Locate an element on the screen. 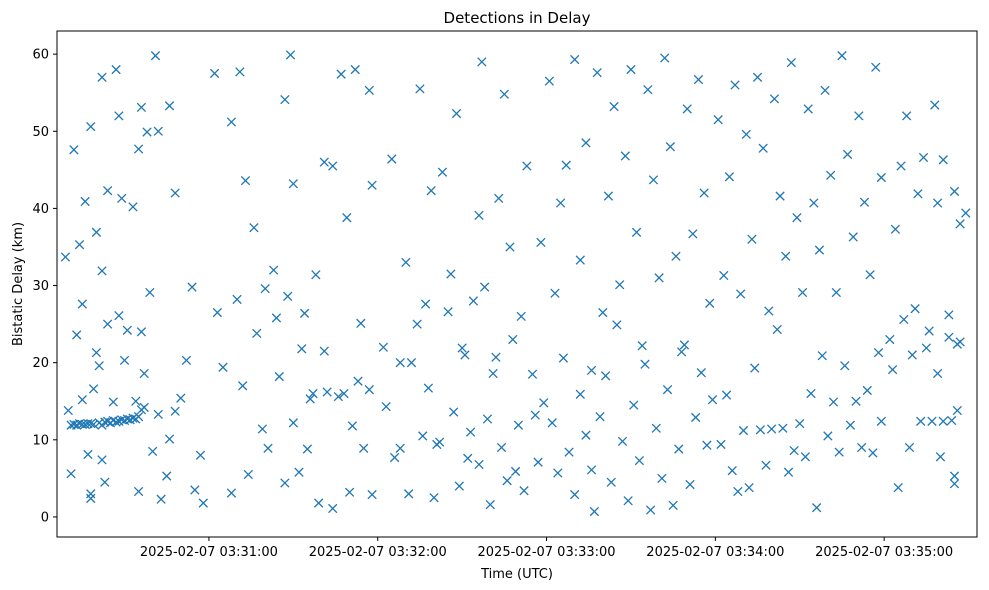  y-tick-label: 30 is located at coordinates (40, 286).